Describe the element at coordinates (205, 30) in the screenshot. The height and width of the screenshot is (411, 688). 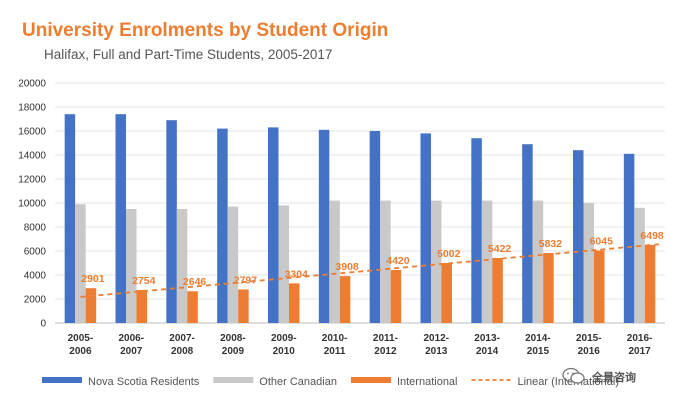
I see `chart-title: University Enrolments by Student Origin` at that location.